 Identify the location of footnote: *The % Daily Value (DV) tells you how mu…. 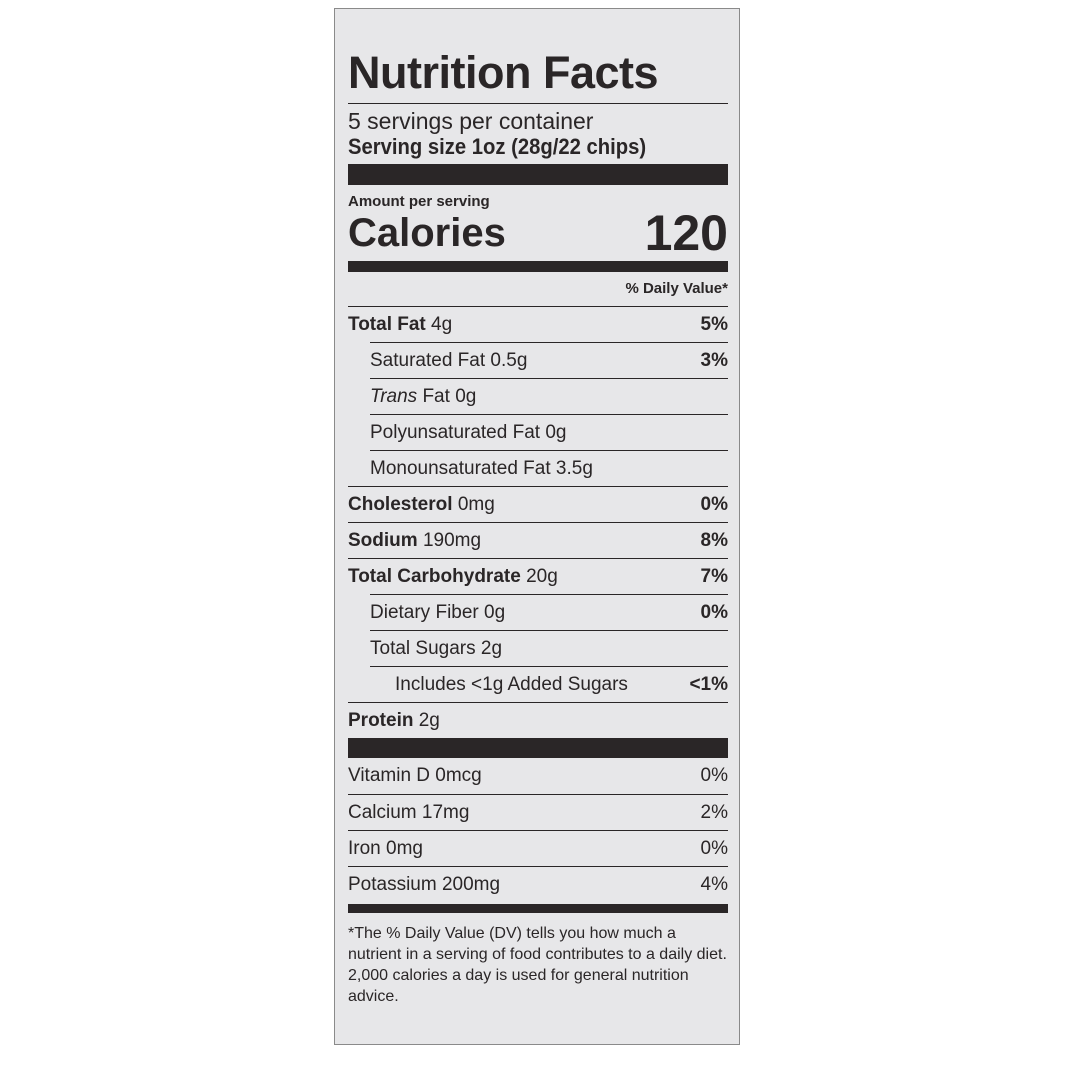
(537, 965).